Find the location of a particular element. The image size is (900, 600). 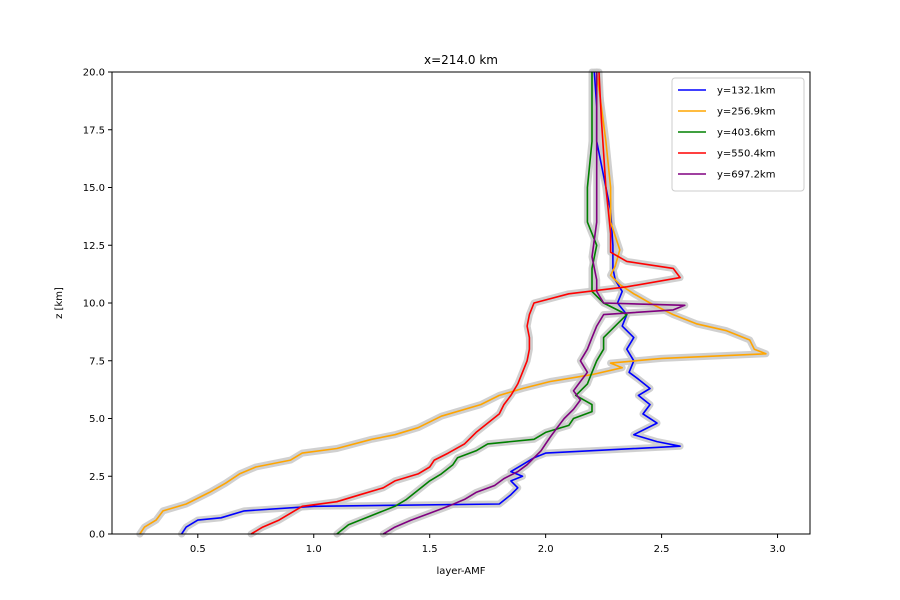

y-tick-label: 0.0 is located at coordinates (97, 535).